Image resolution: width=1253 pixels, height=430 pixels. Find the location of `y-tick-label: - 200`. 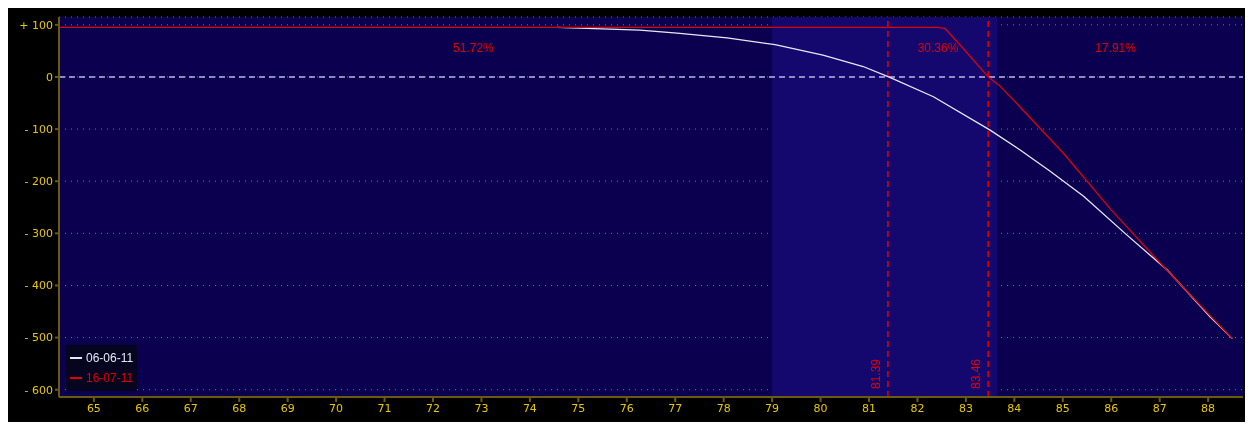

y-tick-label: - 200 is located at coordinates (38, 182).